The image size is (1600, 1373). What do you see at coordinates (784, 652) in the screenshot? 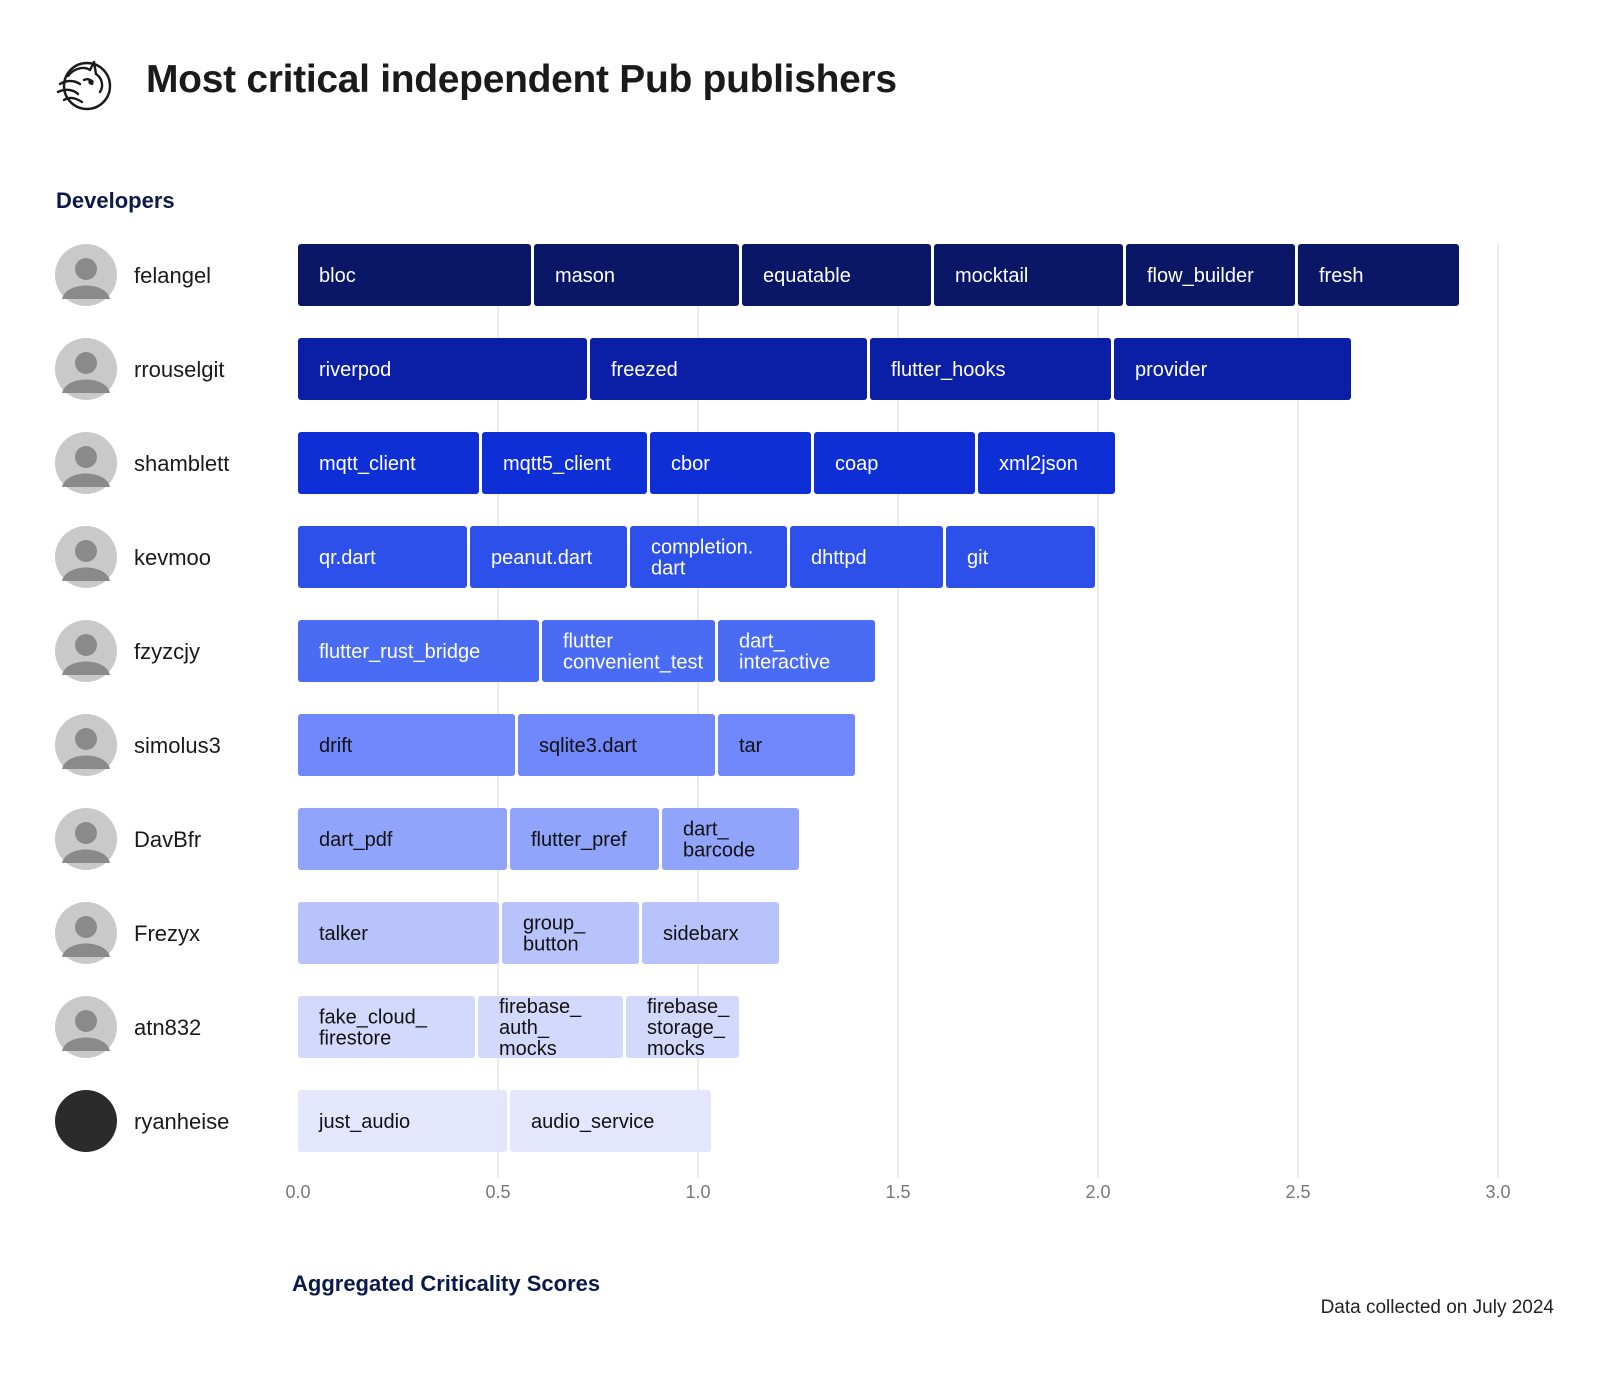
I see `segment-label: dart_ interactive` at bounding box center [784, 652].